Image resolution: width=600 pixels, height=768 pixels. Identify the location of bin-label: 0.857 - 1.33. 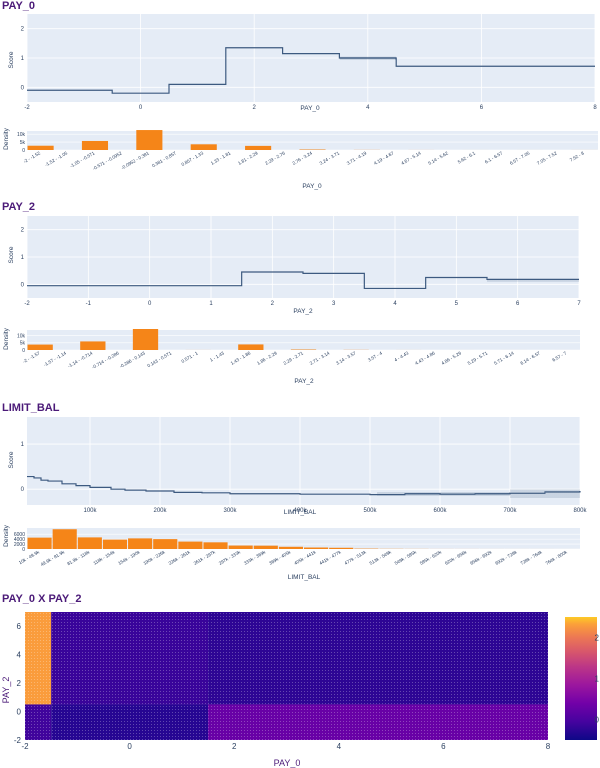
(192, 158).